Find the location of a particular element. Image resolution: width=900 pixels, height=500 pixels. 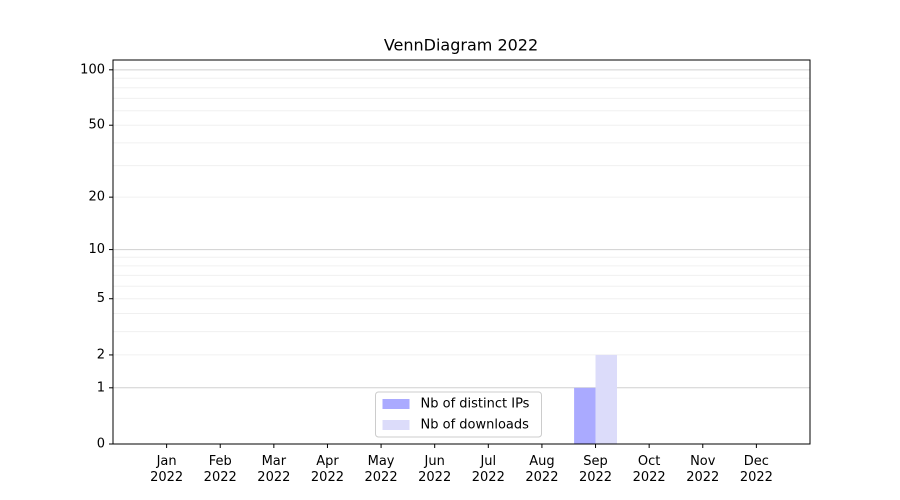

x-tick-label: Mar 2022 is located at coordinates (273, 469).